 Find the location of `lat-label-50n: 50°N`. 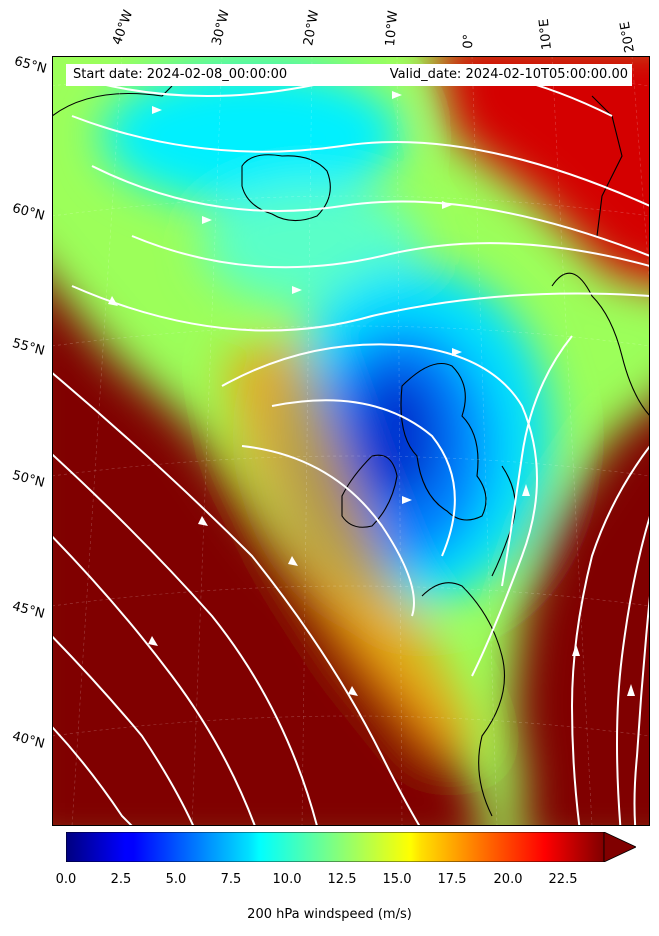

lat-label-50n: 50°N is located at coordinates (28, 479).